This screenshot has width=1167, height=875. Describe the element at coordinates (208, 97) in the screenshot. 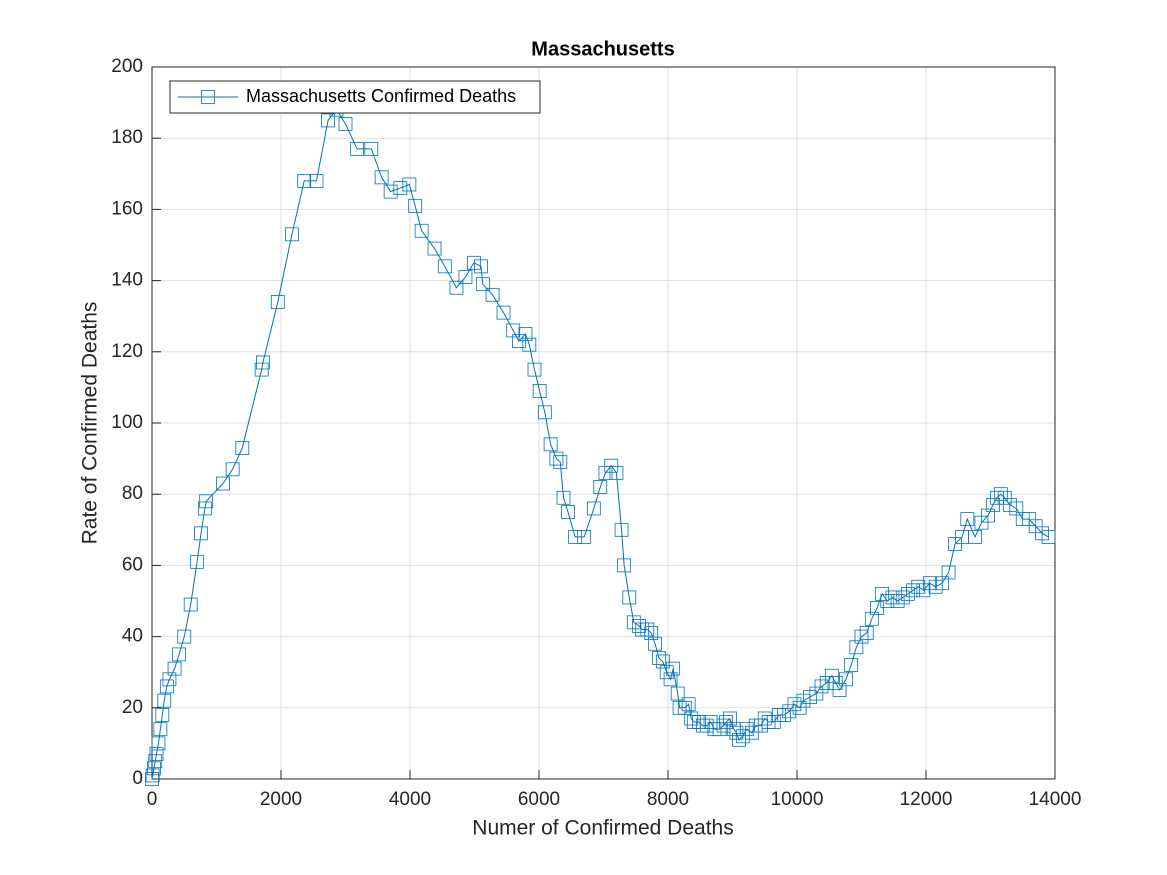

I see `legend-marker` at that location.